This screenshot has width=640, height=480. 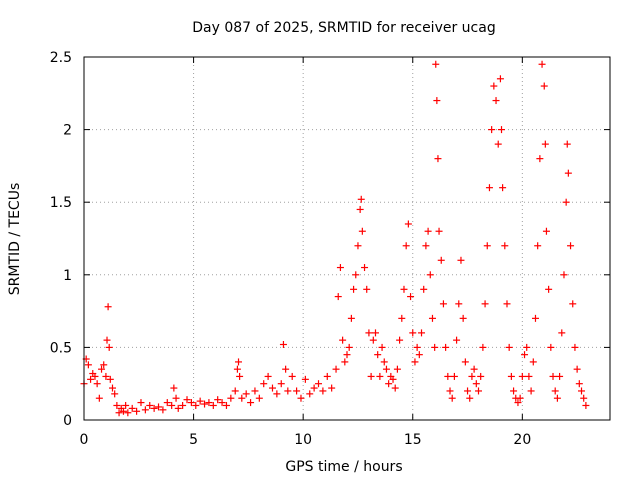 I want to click on y-tick-label: 0.5, so click(x=61, y=348).